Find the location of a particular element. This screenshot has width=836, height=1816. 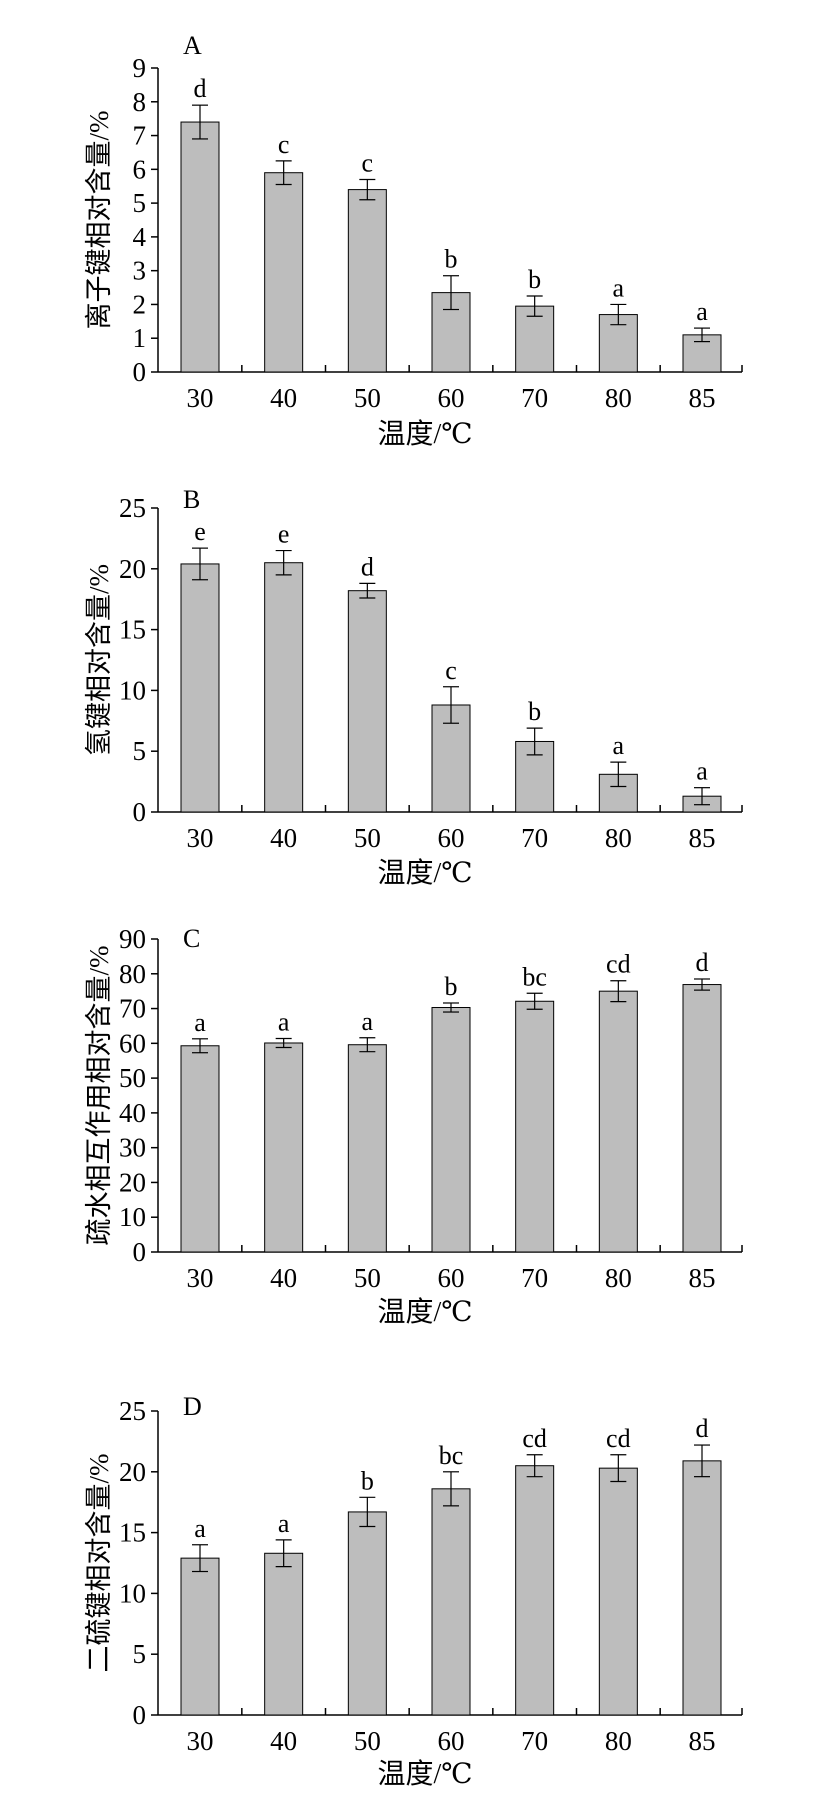

significance-label: d is located at coordinates (367, 566).